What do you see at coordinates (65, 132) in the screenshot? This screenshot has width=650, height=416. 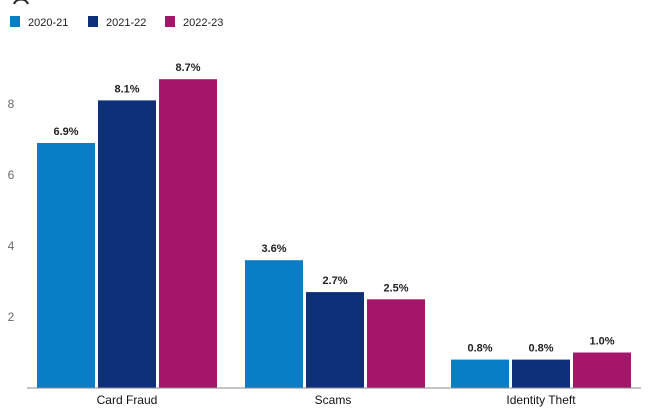 I see `data-label: 6.9%` at bounding box center [65, 132].